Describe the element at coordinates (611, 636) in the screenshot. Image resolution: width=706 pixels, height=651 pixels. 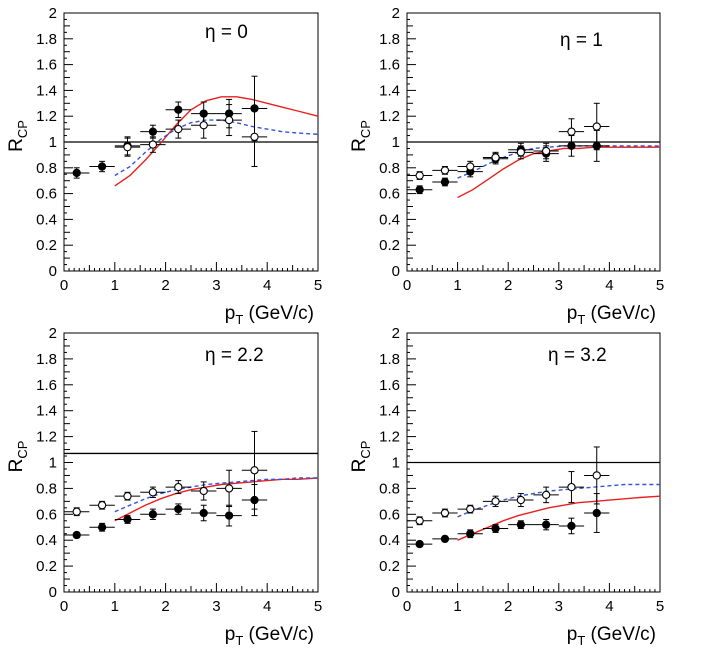
I see `x-axis-title: pT (GeV/c)` at that location.